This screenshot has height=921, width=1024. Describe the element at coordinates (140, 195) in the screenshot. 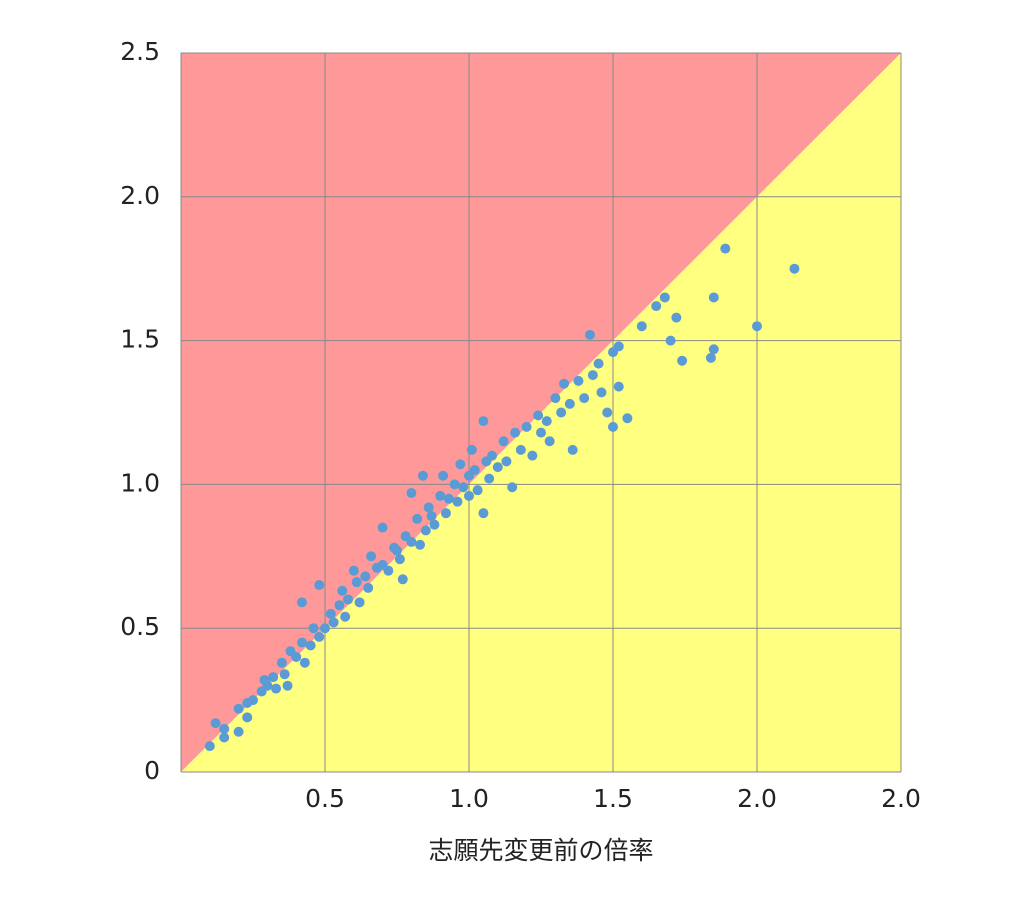

I see `y-tick-label: 2.0` at that location.